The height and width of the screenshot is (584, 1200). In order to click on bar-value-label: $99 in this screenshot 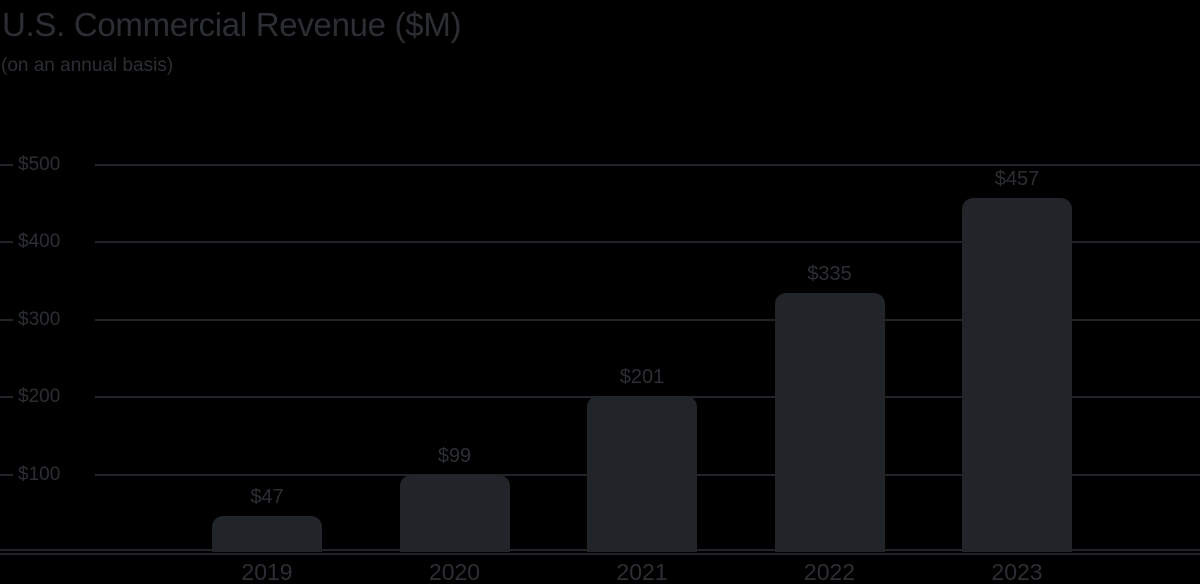, I will do `click(454, 456)`.